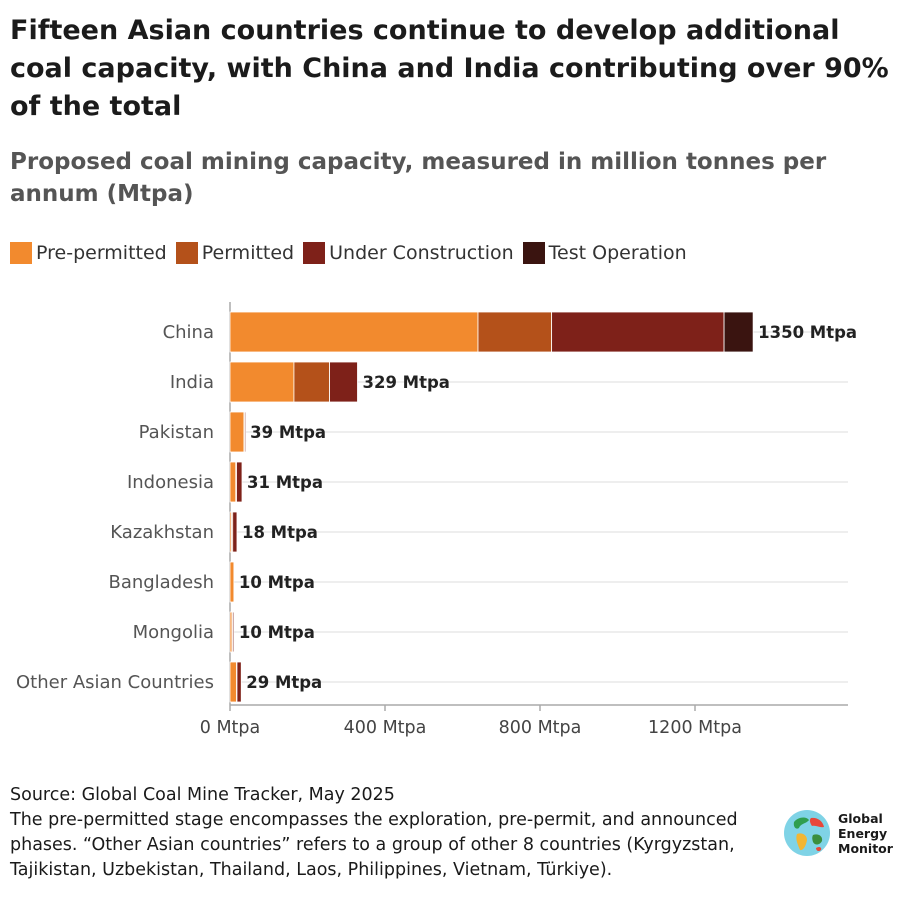  What do you see at coordinates (385, 728) in the screenshot?
I see `x-tick-label-400: 400 Mtpa` at bounding box center [385, 728].